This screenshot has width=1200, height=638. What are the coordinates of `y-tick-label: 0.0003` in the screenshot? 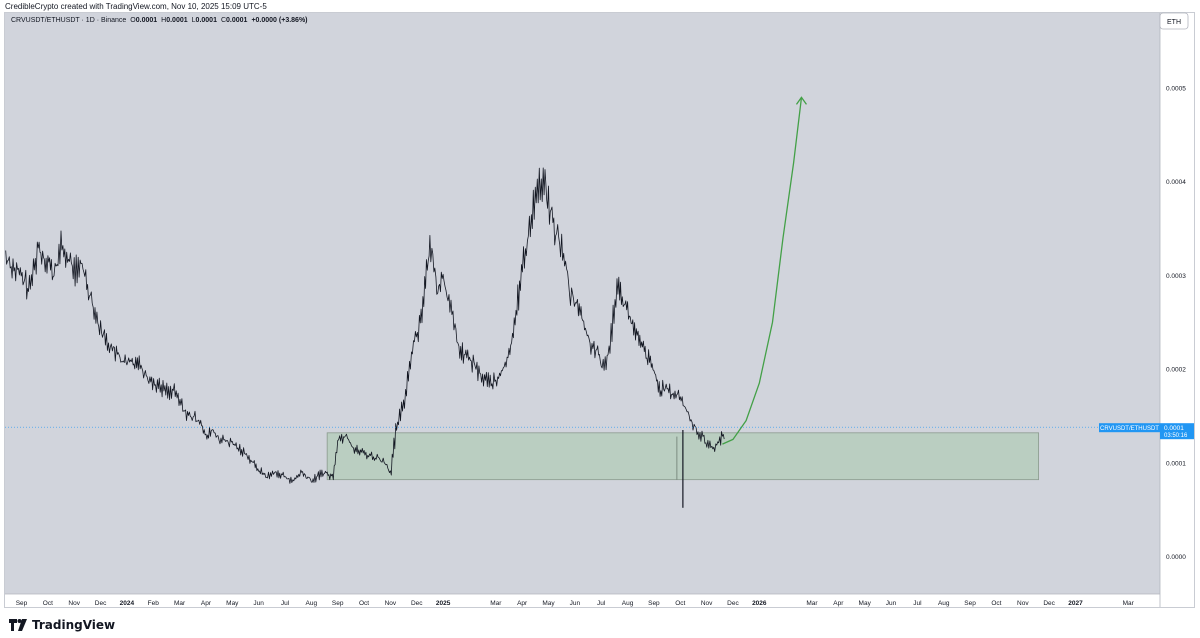 It's located at (1176, 276).